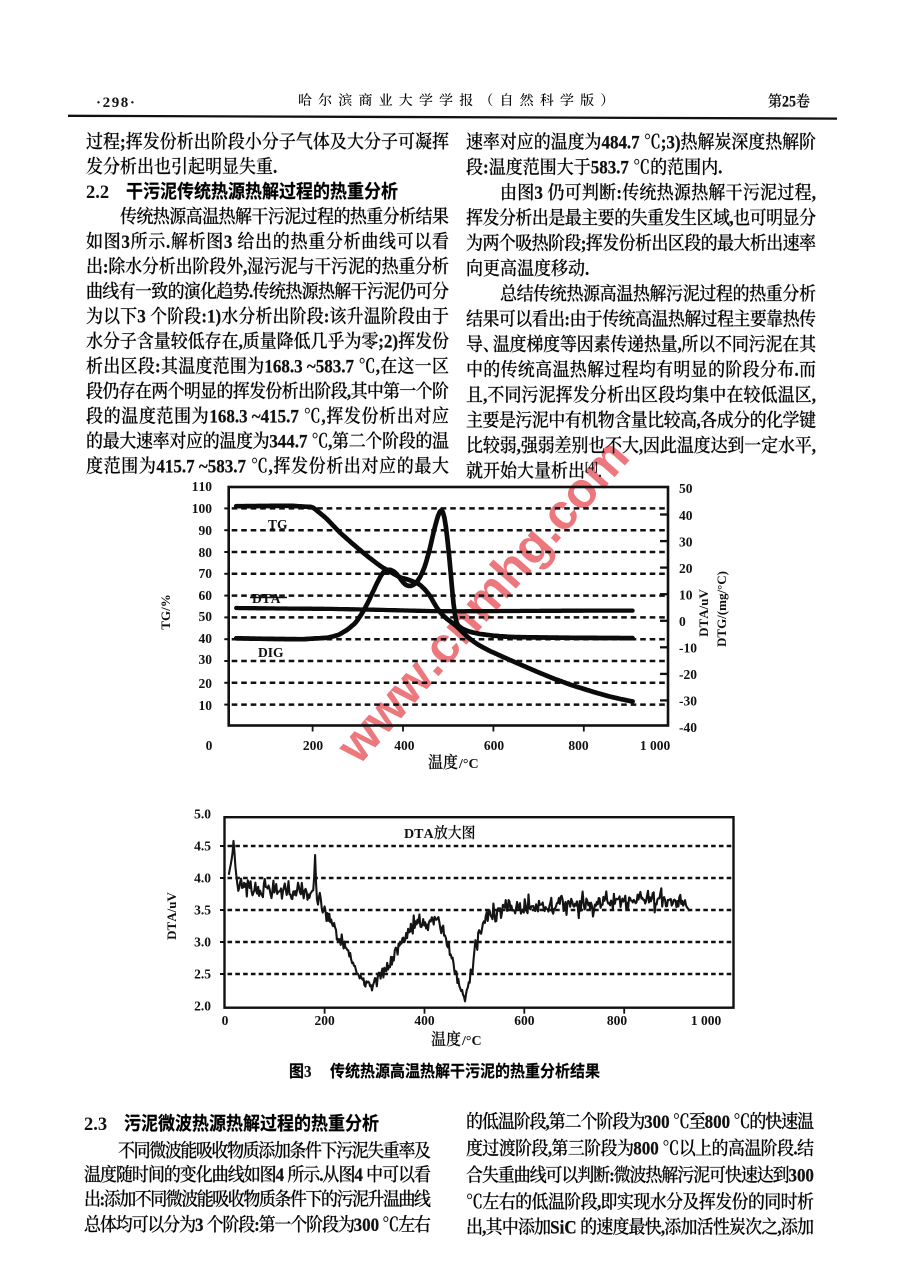  I want to click on svg-text: SiC, so click(565, 1227).